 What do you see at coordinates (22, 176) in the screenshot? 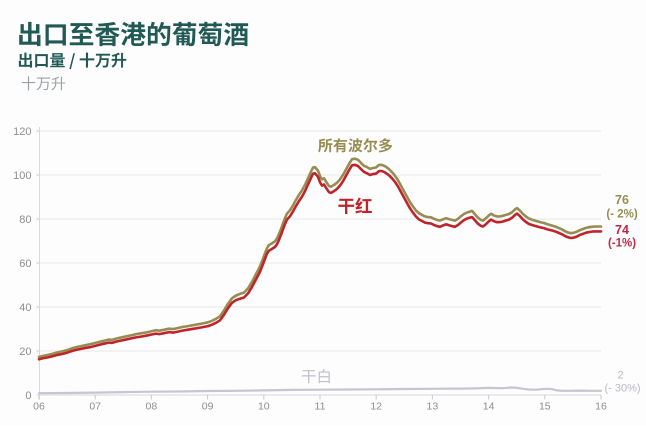
I see `svg-text: 100` at bounding box center [22, 176].